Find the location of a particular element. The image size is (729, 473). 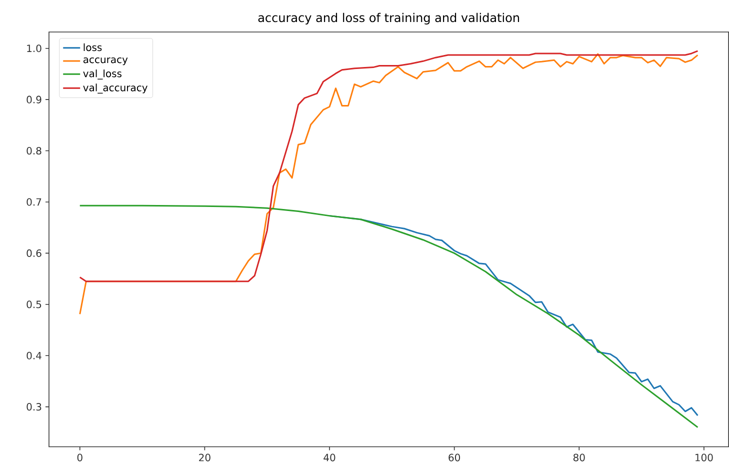

chart-title: accuracy and loss of training and validation is located at coordinates (389, 18).